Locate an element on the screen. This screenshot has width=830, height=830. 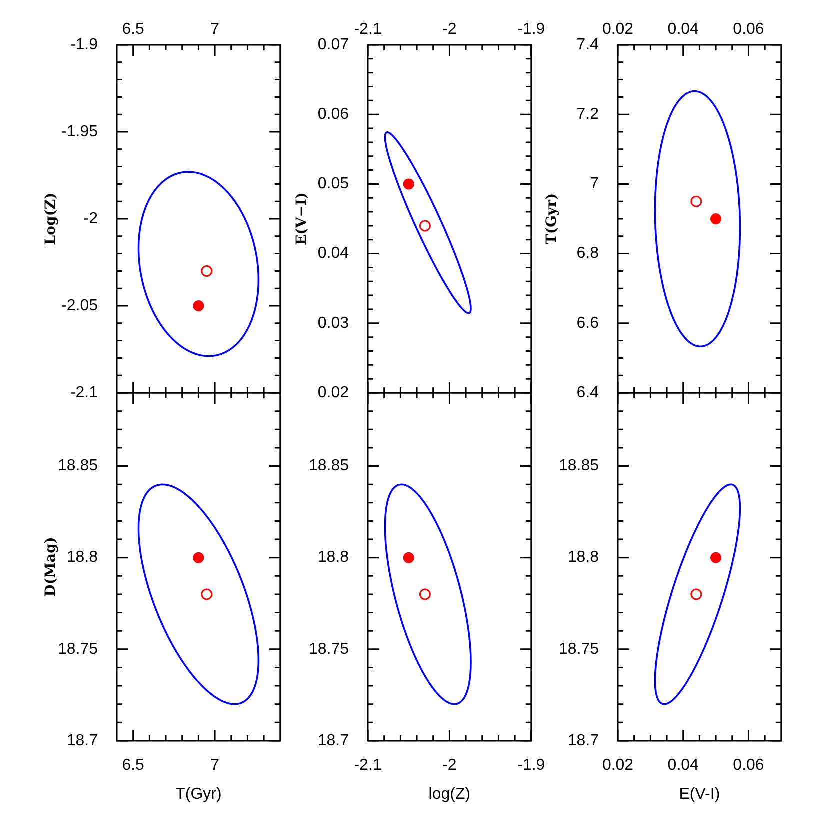
y-tick-label: 0.04 is located at coordinates (333, 253).